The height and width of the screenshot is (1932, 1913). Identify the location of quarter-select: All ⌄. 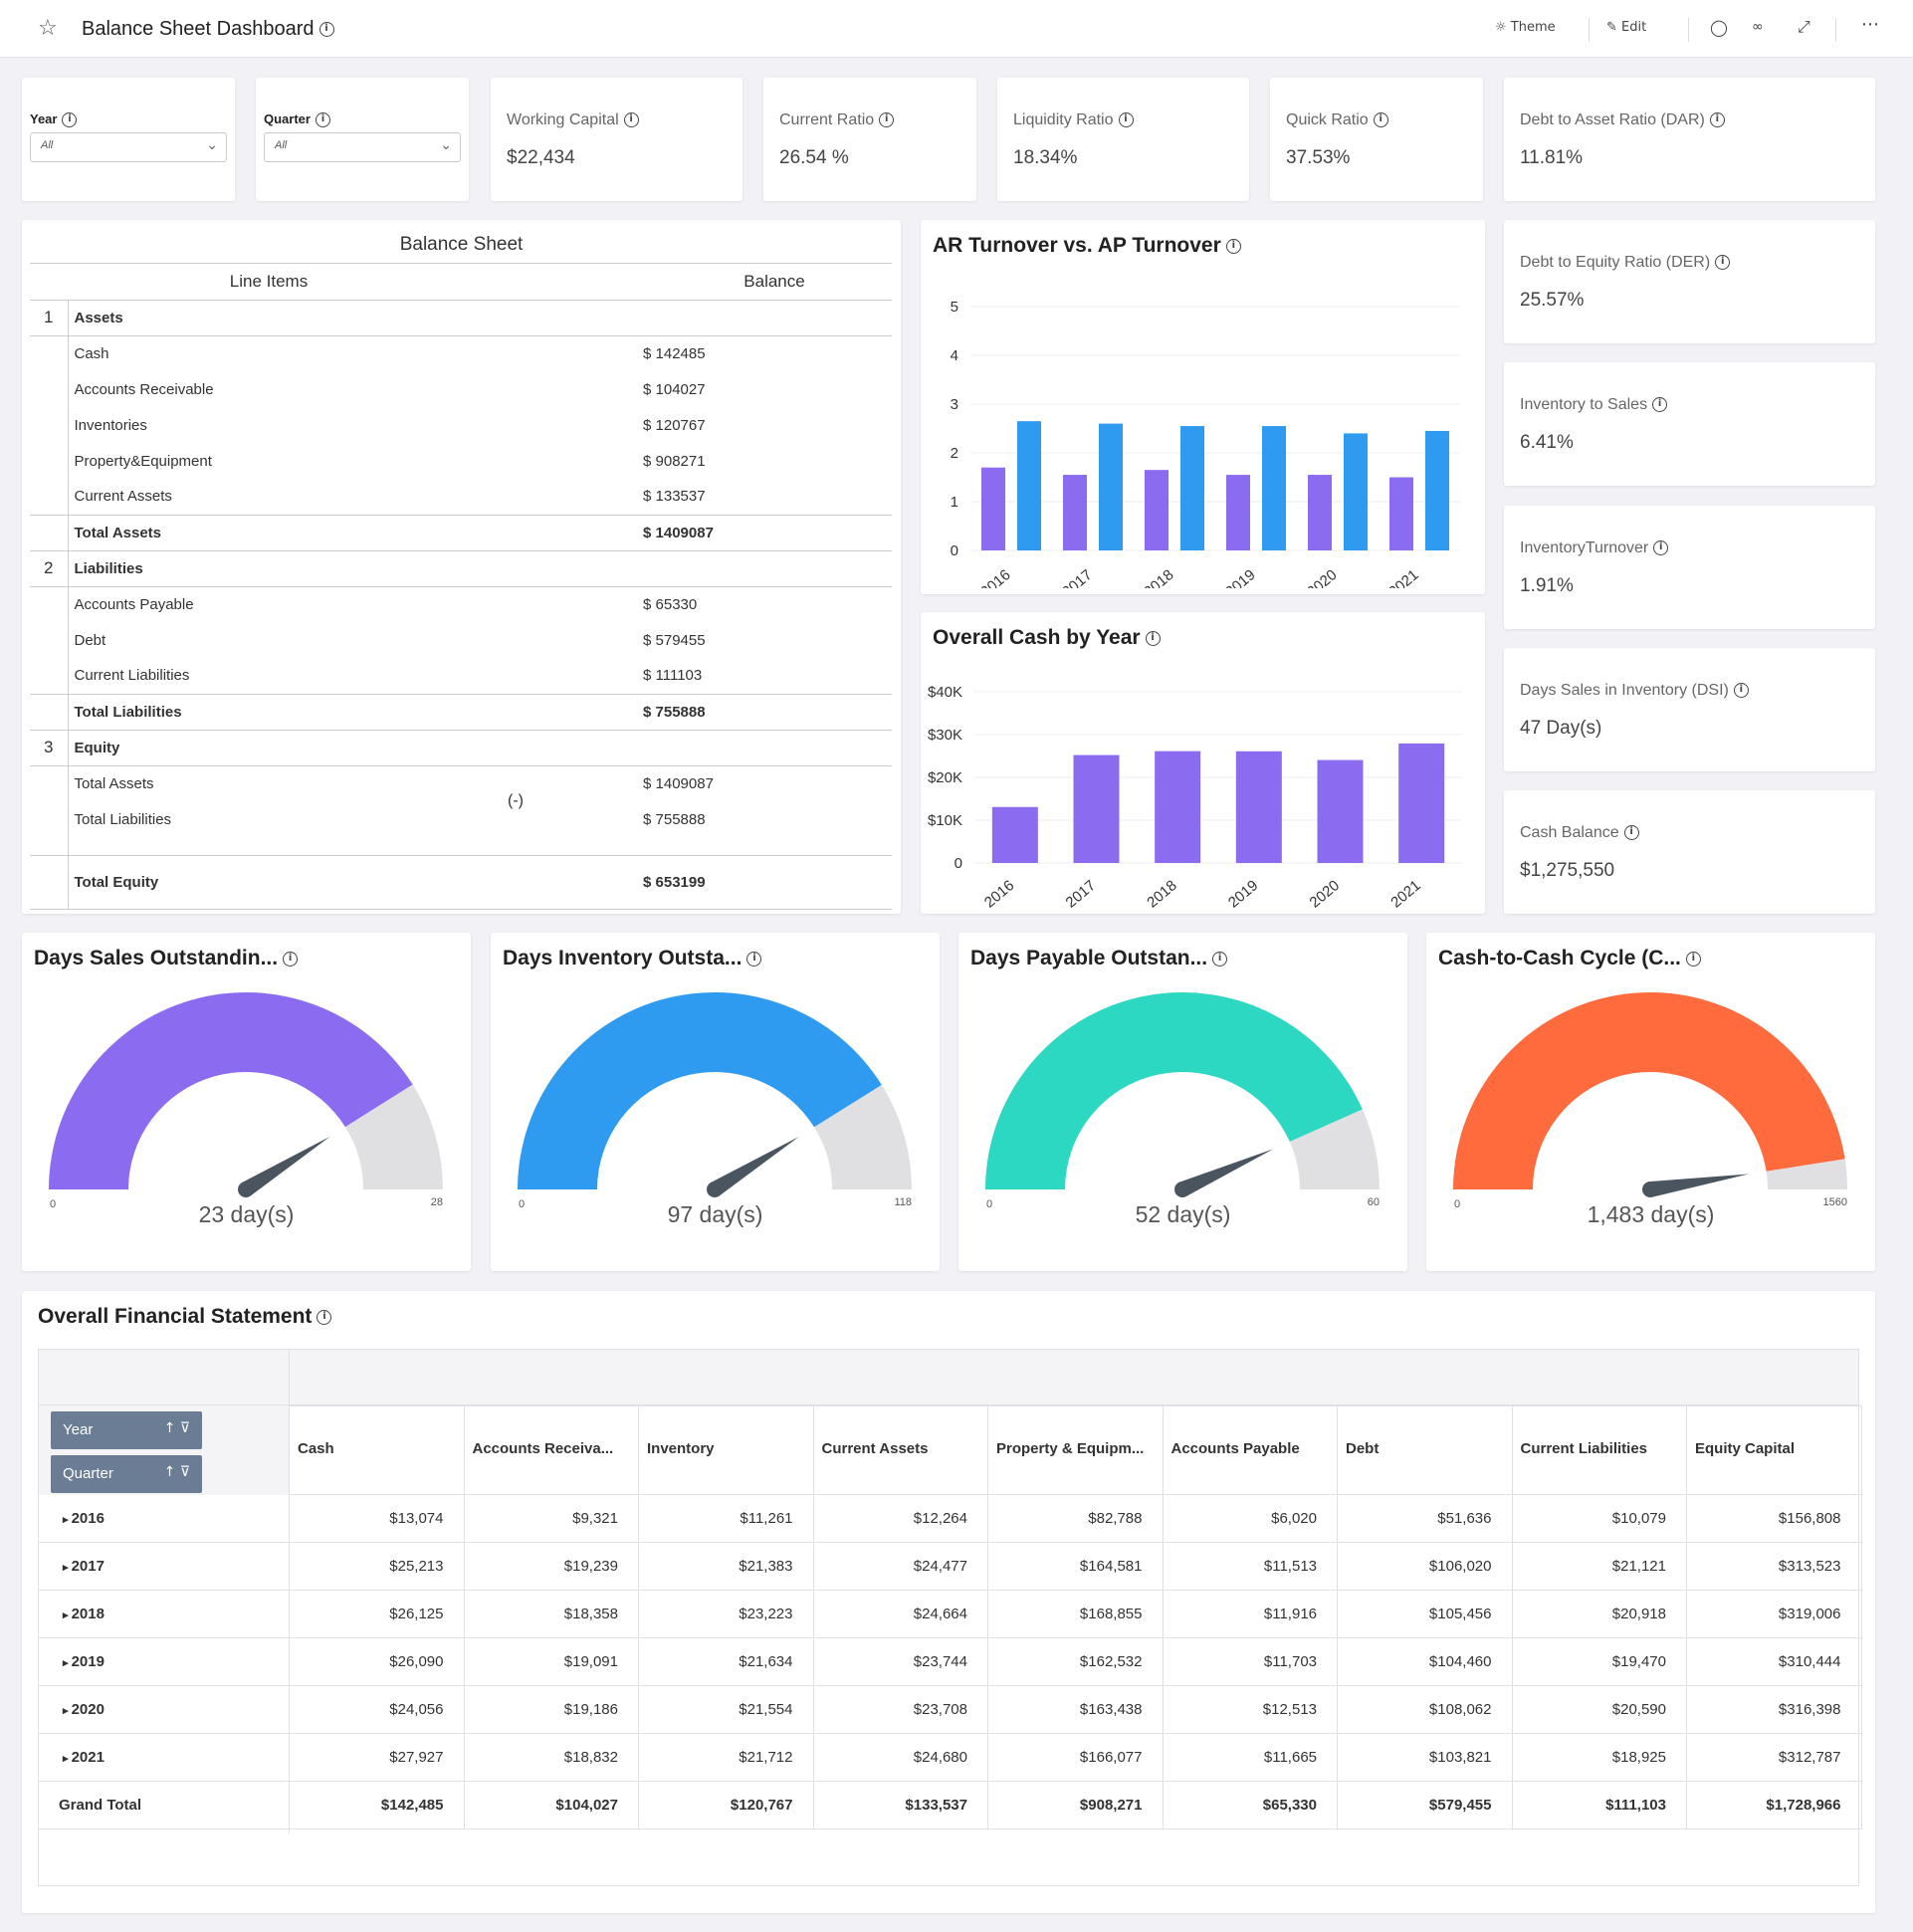
(362, 147).